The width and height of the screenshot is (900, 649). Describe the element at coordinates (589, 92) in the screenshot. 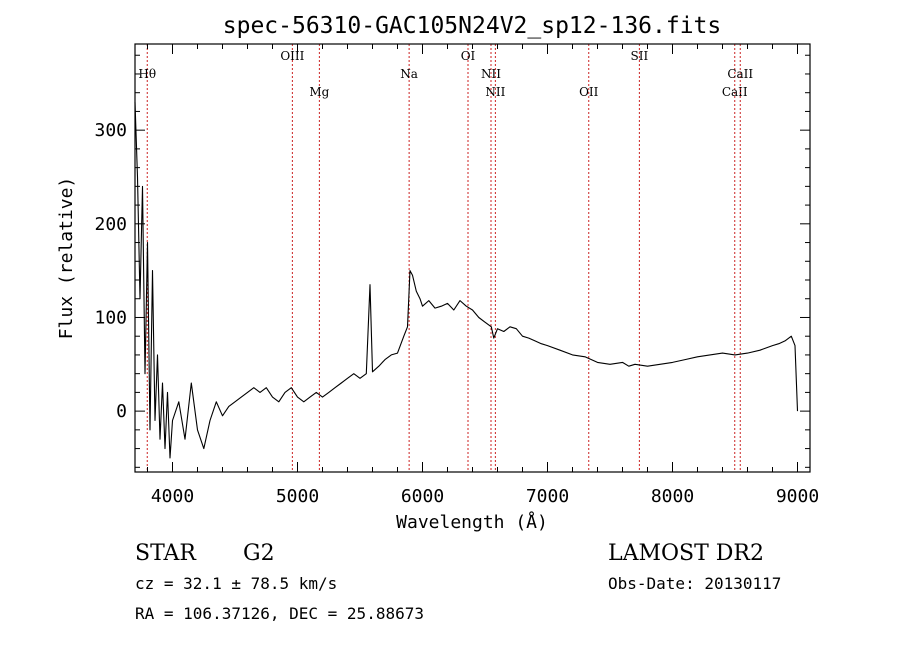

I see `spectral-line-label: OII` at that location.